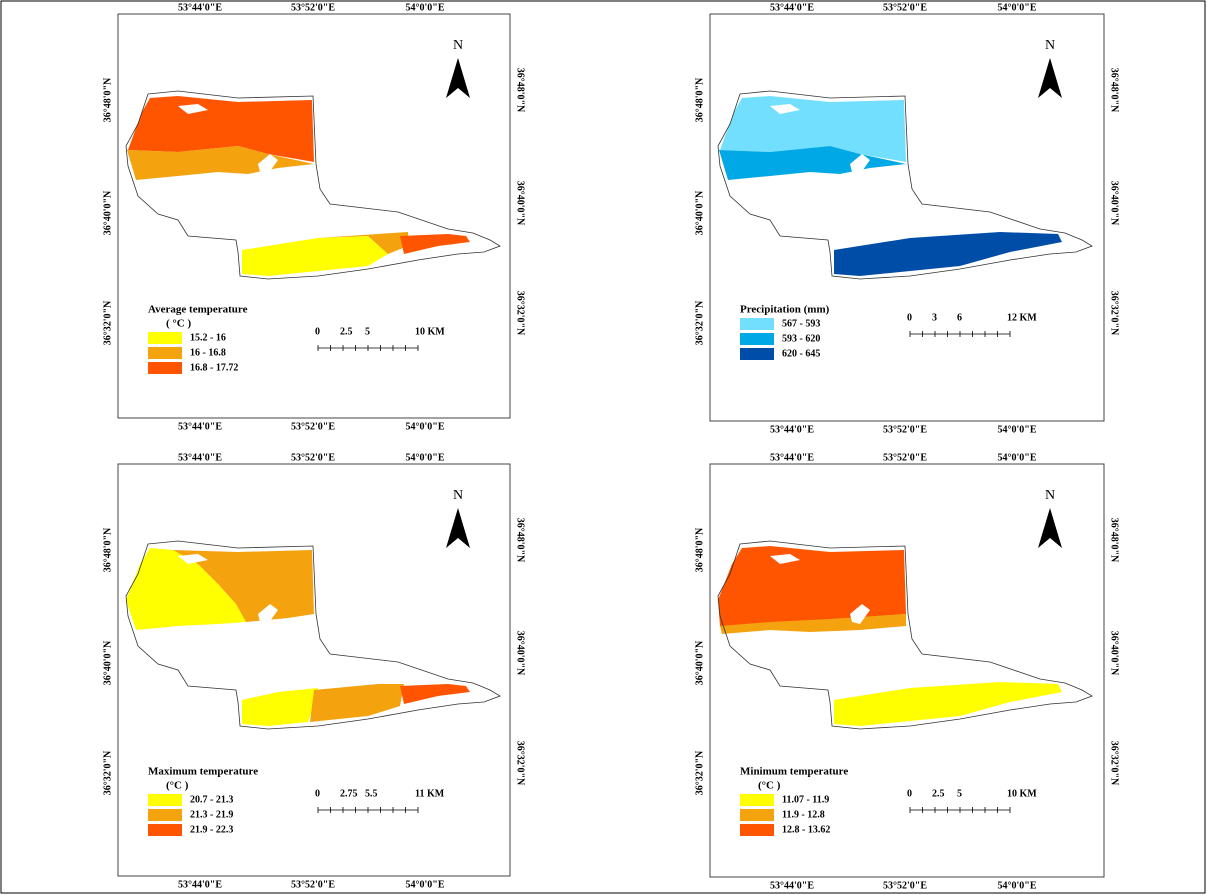 The image size is (1207, 895). What do you see at coordinates (959, 793) in the screenshot?
I see `scale-label: 5` at bounding box center [959, 793].